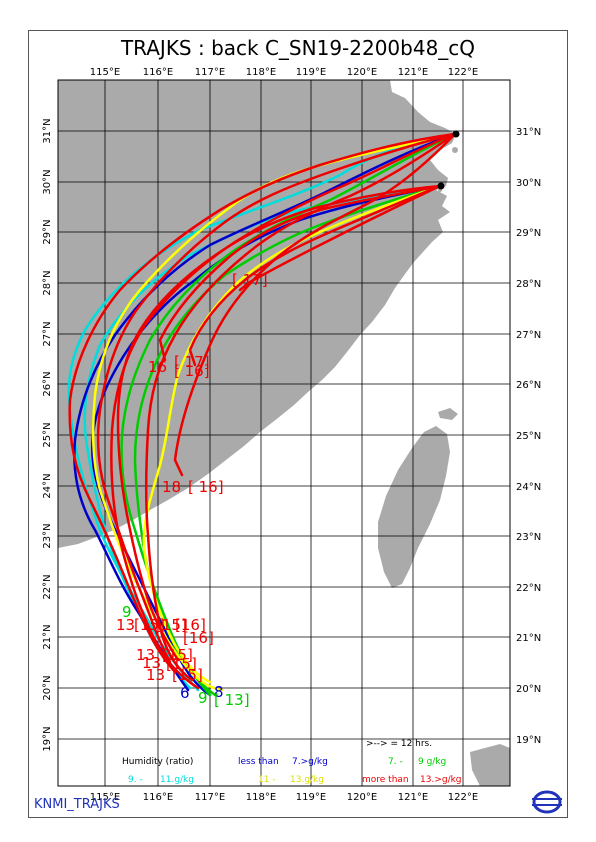 Image resolution: width=596 pixels, height=842 pixels. What do you see at coordinates (490, 765) in the screenshot?
I see `land-luzon` at bounding box center [490, 765].